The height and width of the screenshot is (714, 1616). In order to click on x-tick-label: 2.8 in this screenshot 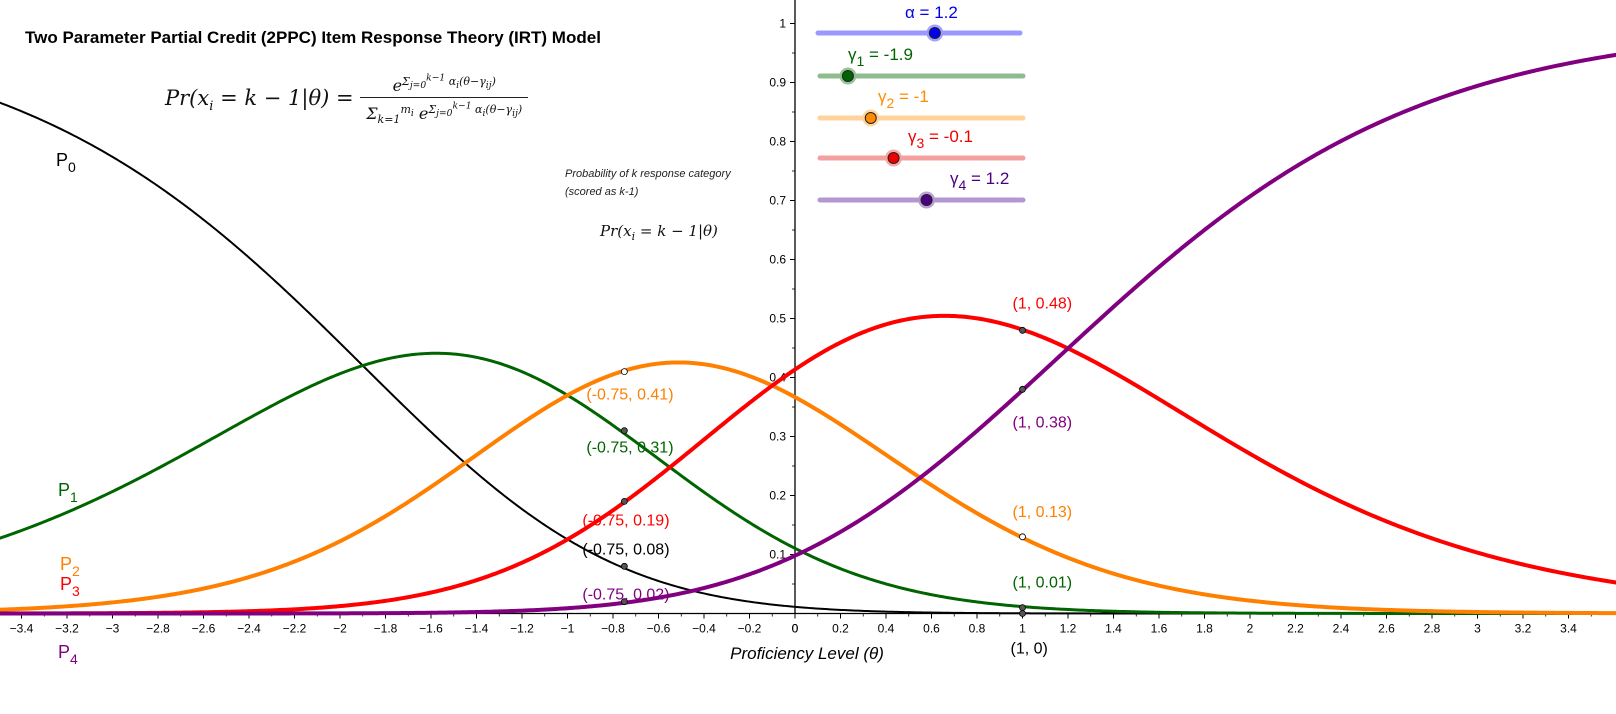, I will do `click(1432, 629)`.